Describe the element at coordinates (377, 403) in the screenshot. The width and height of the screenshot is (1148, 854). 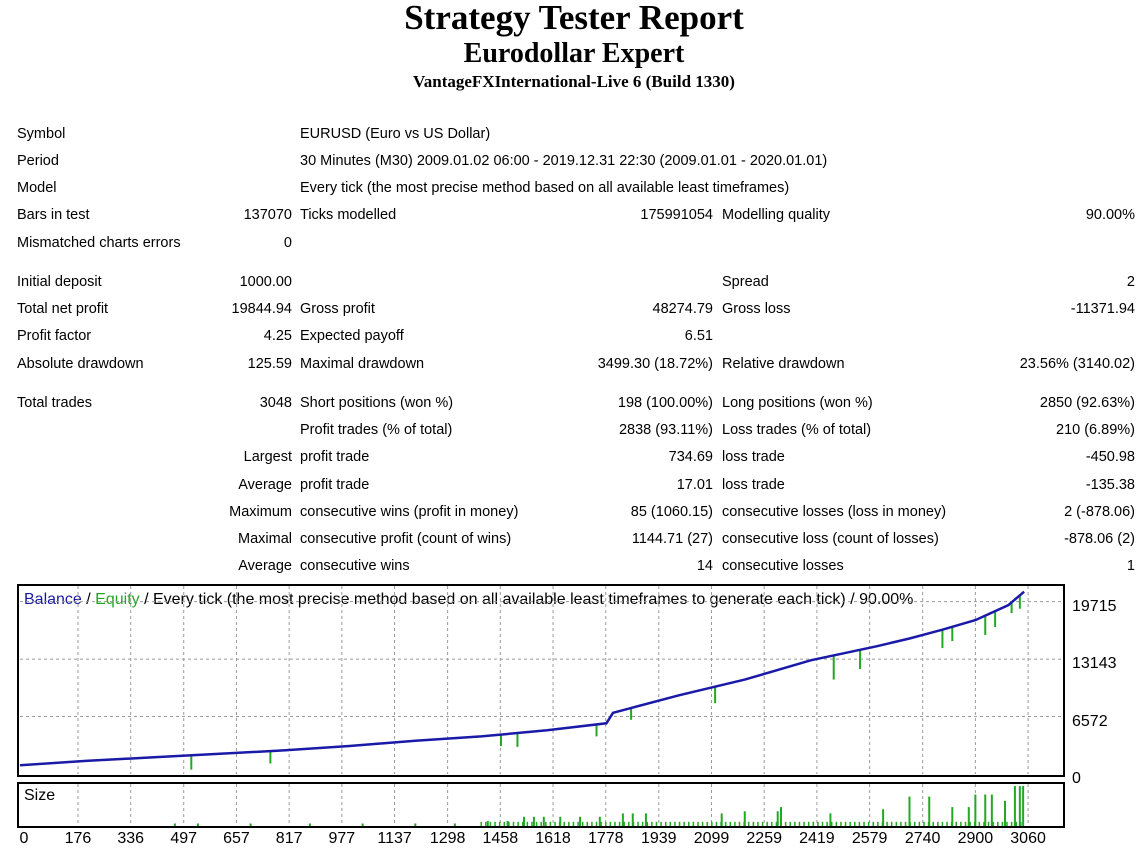
I see `summary-cell: Short positions (won %)` at that location.